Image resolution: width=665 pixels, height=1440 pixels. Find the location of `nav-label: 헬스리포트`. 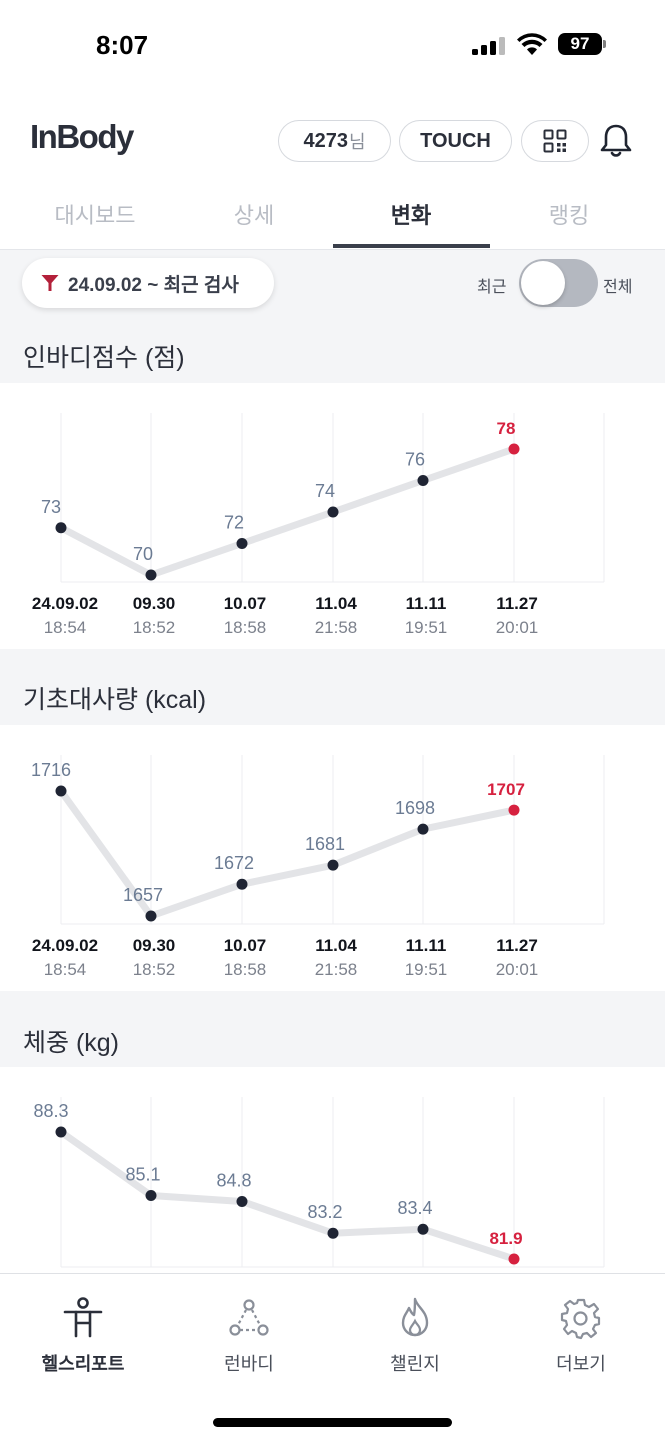

nav-label: 헬스리포트 is located at coordinates (83, 1364).